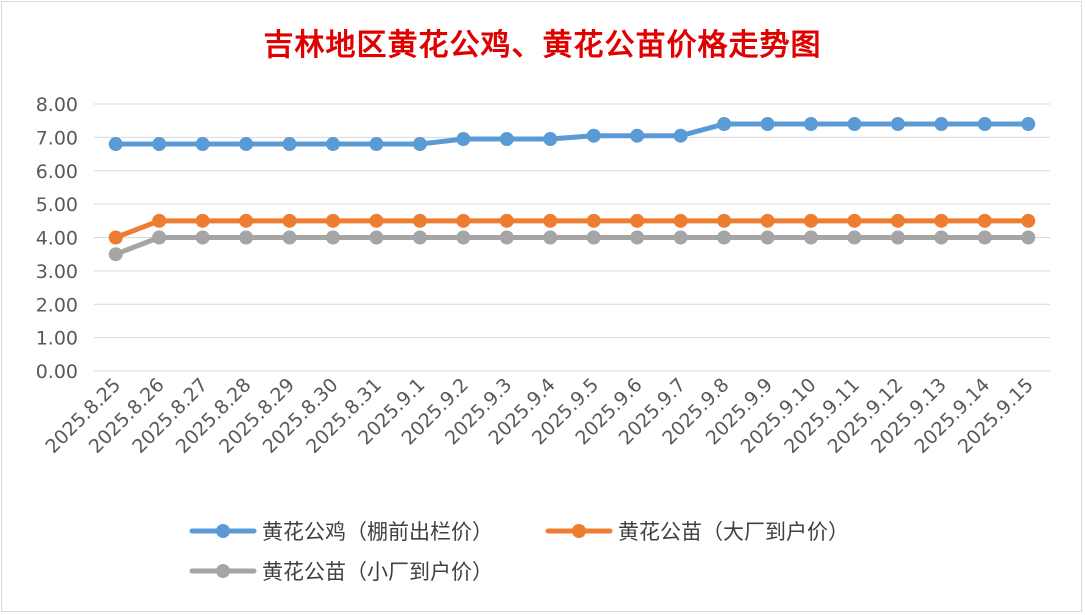 The image size is (1085, 615). I want to click on chart-title: 吉林地区黄花公鸡、黄花公苗价格走势图, so click(542, 45).